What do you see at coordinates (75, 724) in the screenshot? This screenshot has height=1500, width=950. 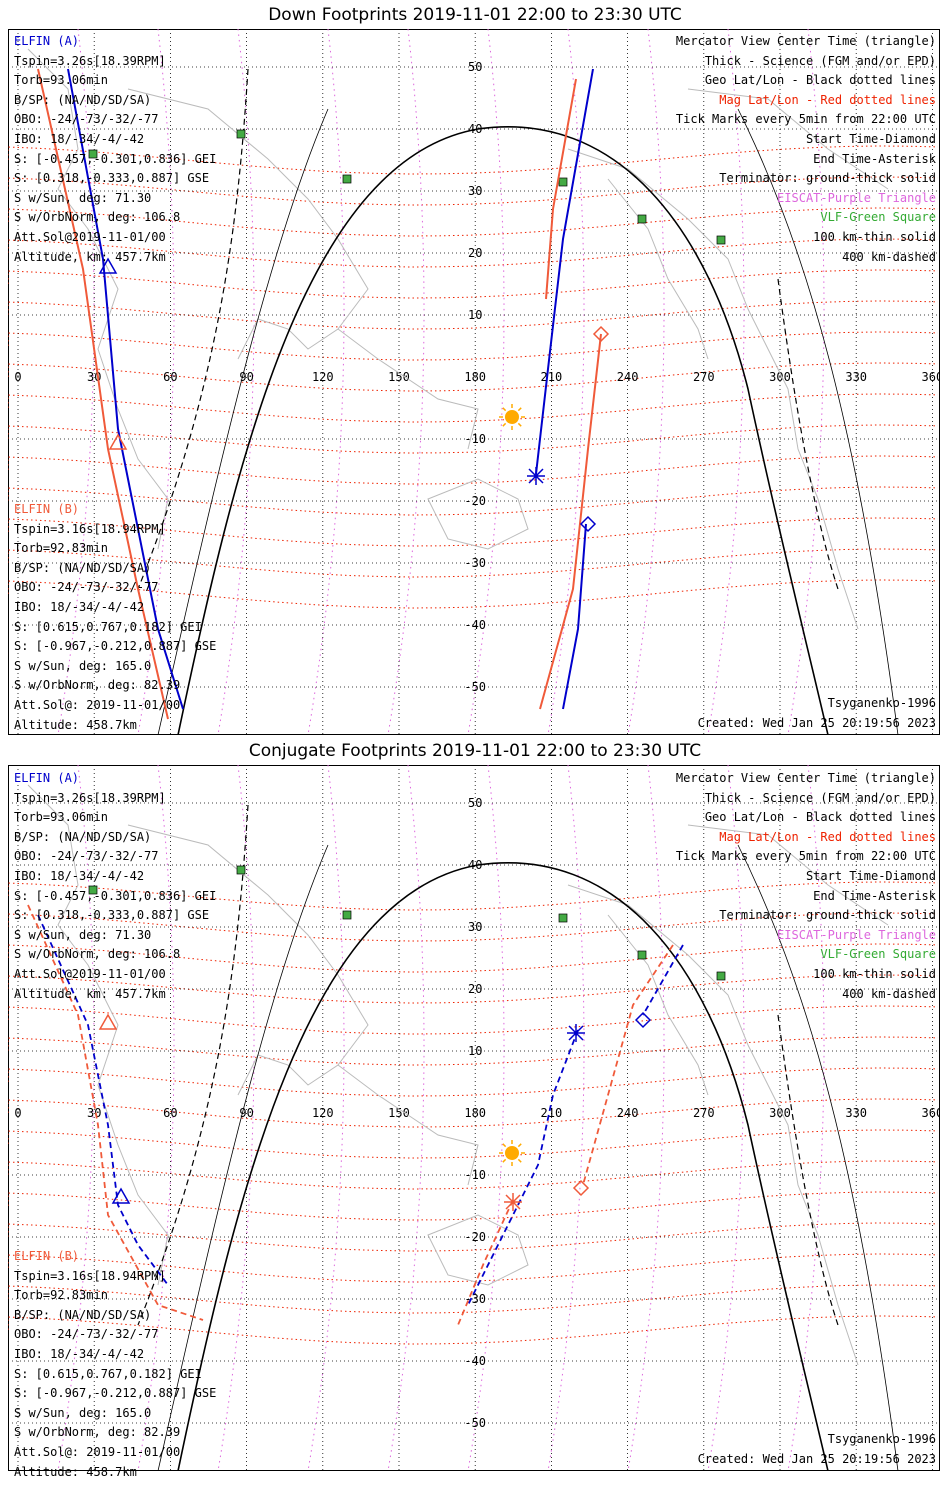 I see `info-line: Altitude: 458.7km` at bounding box center [75, 724].